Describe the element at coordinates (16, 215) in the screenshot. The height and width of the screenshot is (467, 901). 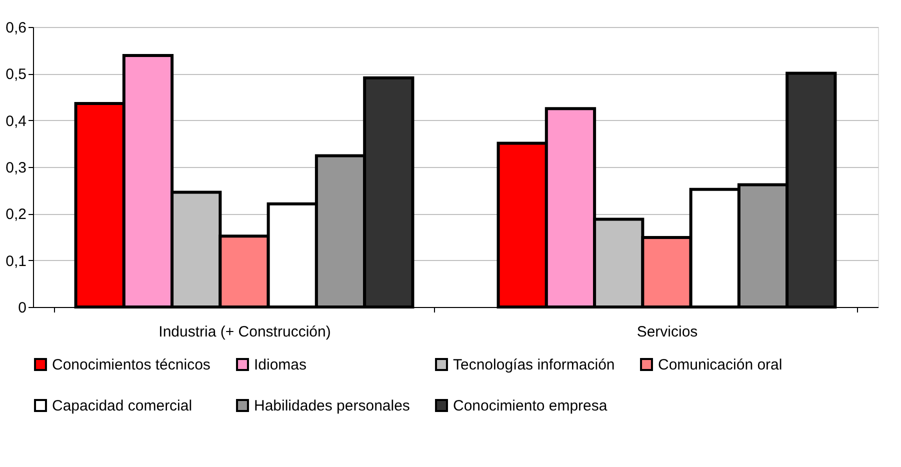
I see `y-tick-label: 0,2` at that location.